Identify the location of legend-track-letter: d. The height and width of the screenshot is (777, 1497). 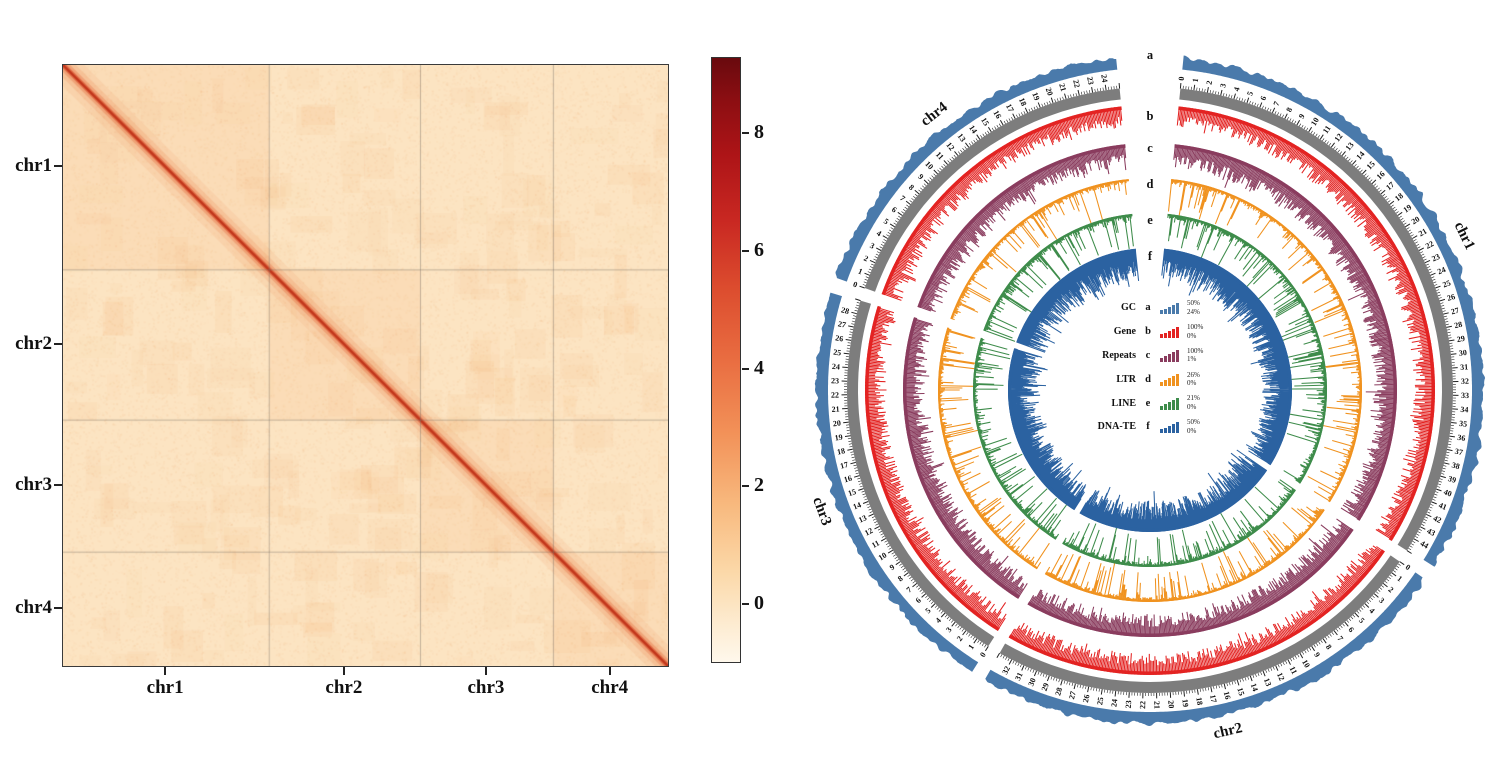
(1148, 379).